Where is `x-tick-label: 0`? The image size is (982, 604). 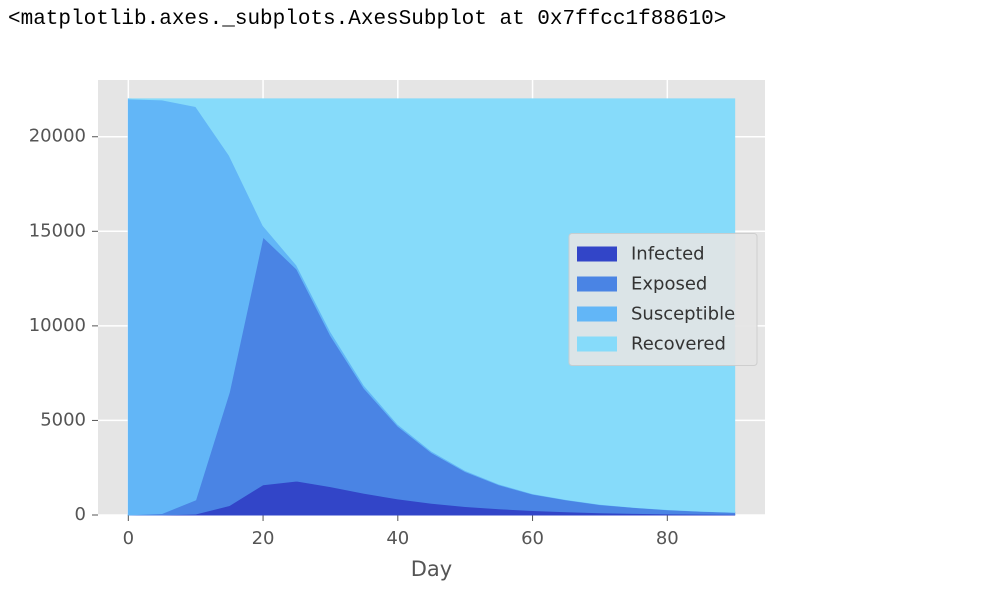
x-tick-label: 0 is located at coordinates (128, 538).